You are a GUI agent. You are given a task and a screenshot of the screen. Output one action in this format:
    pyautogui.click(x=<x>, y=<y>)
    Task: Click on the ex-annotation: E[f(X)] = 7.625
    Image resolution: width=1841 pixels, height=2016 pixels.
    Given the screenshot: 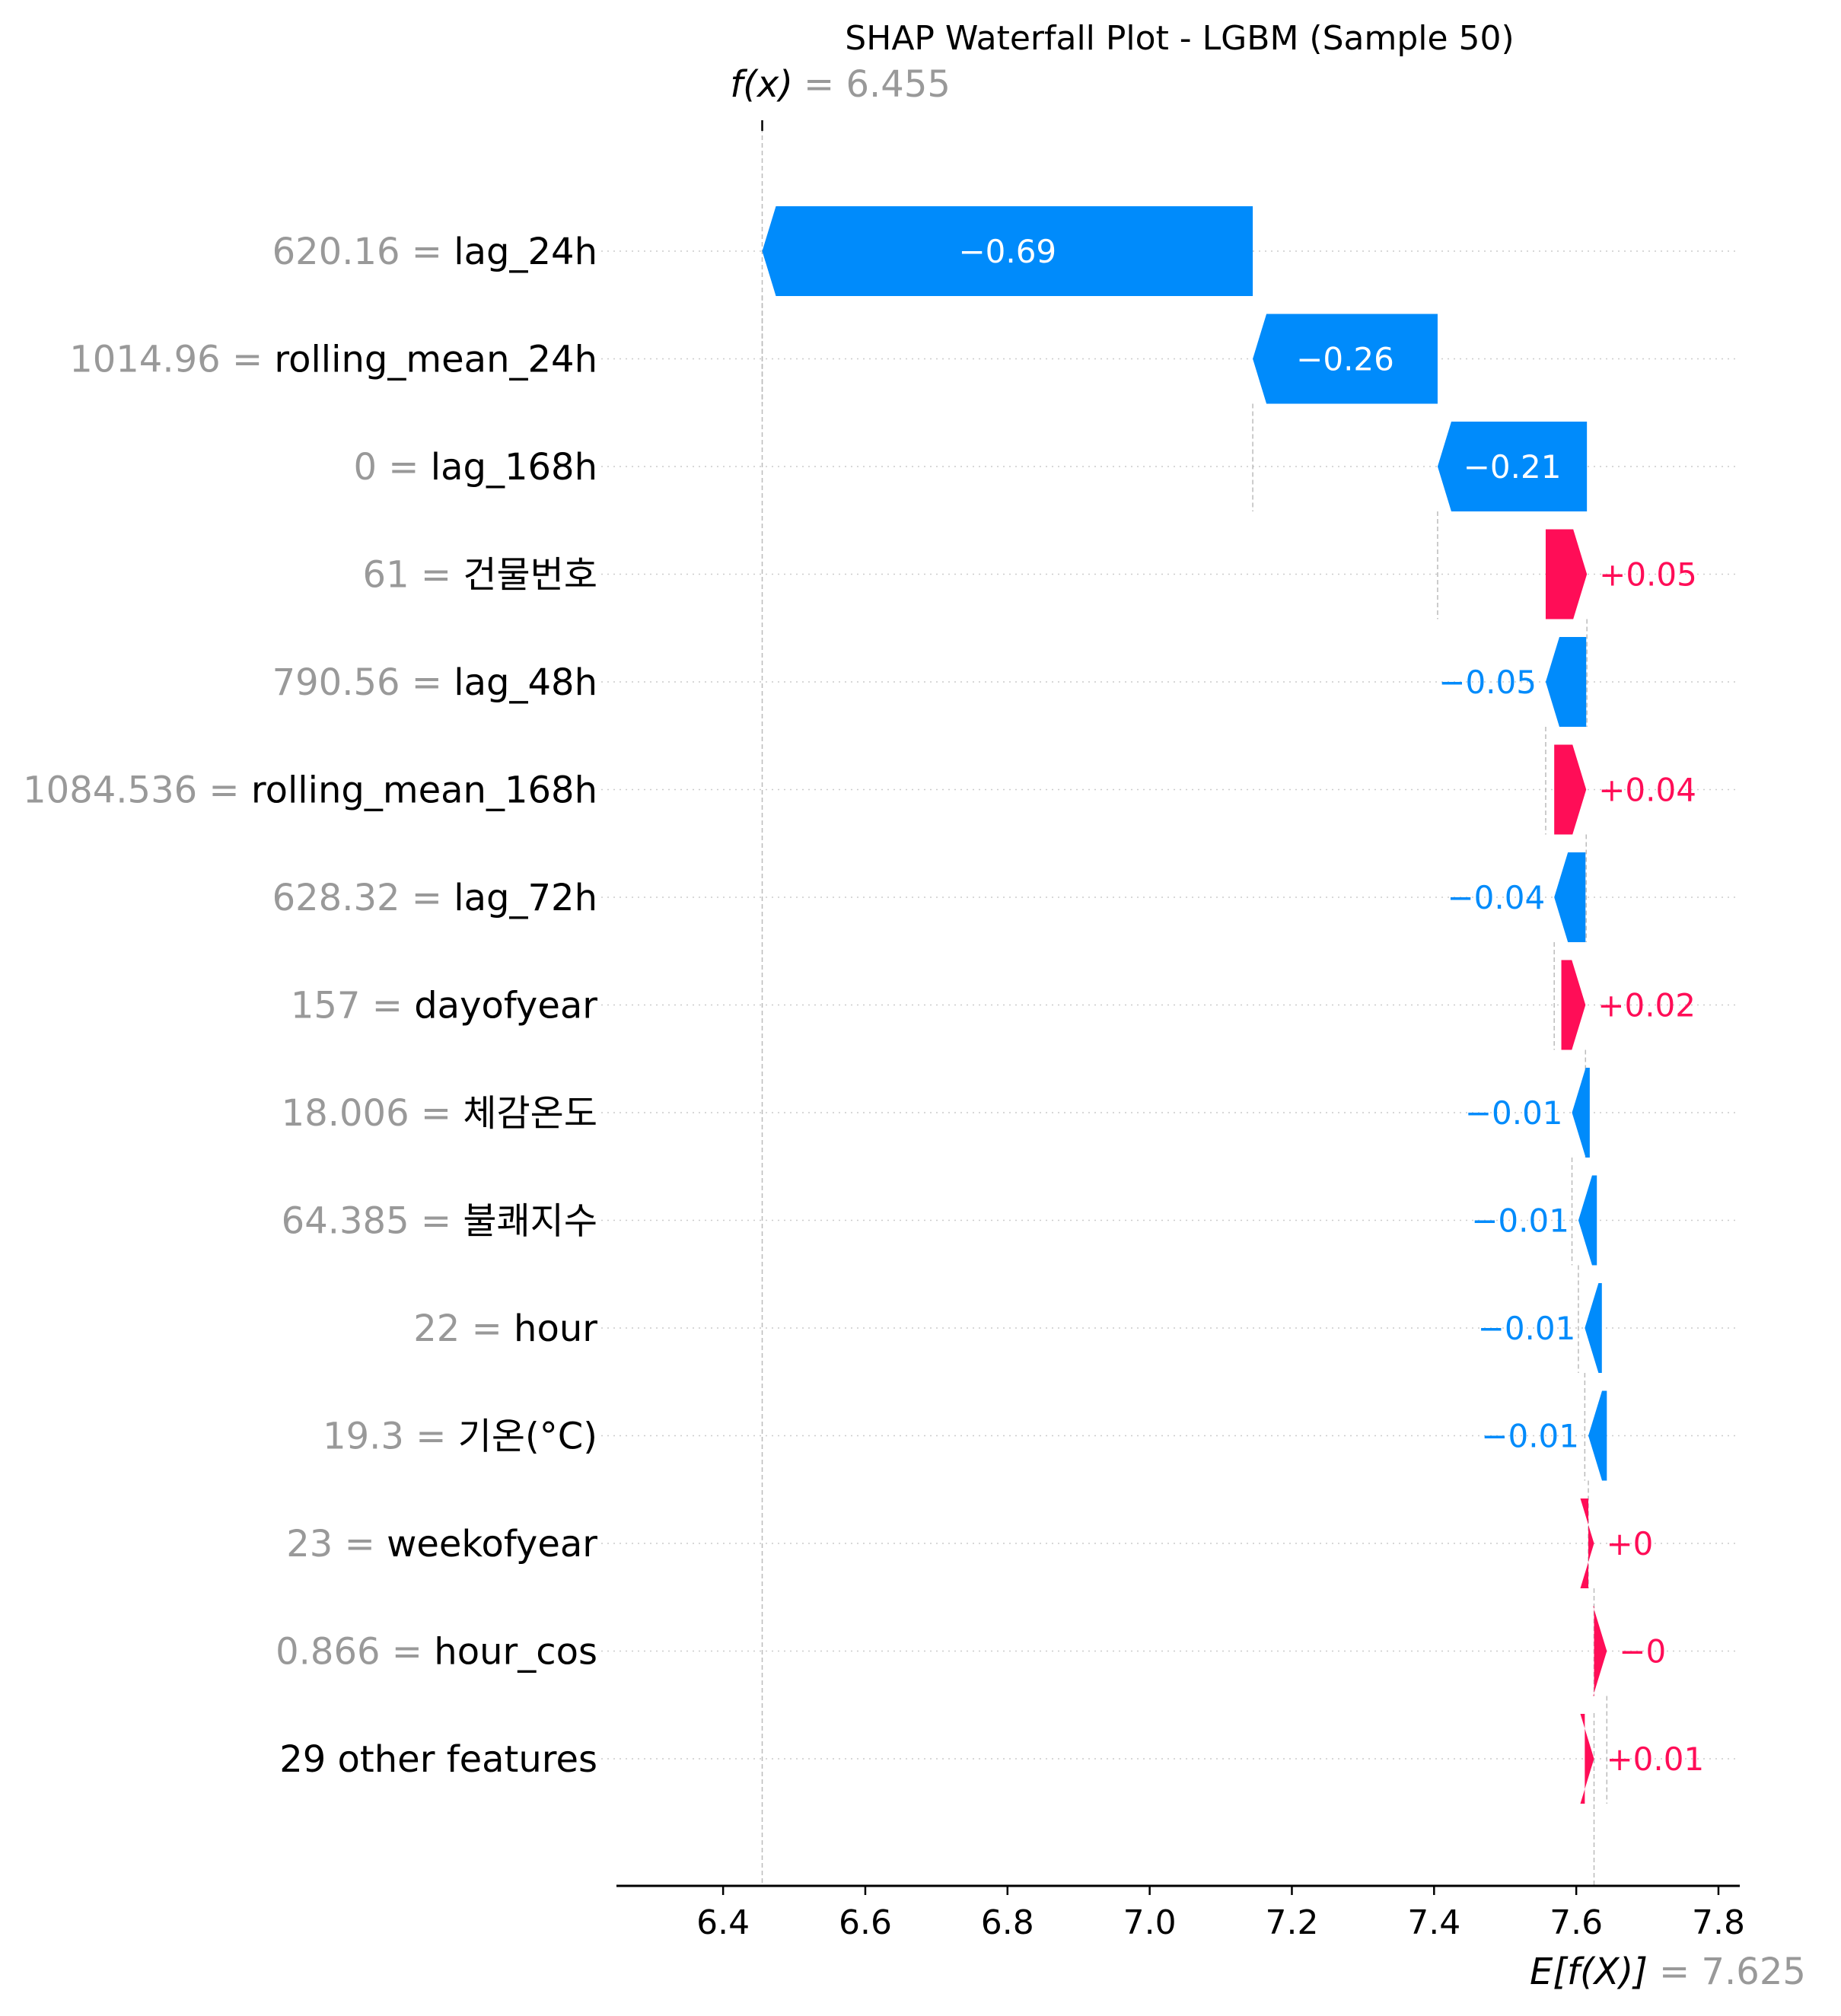 What is the action you would take?
    pyautogui.click(x=1668, y=1972)
    